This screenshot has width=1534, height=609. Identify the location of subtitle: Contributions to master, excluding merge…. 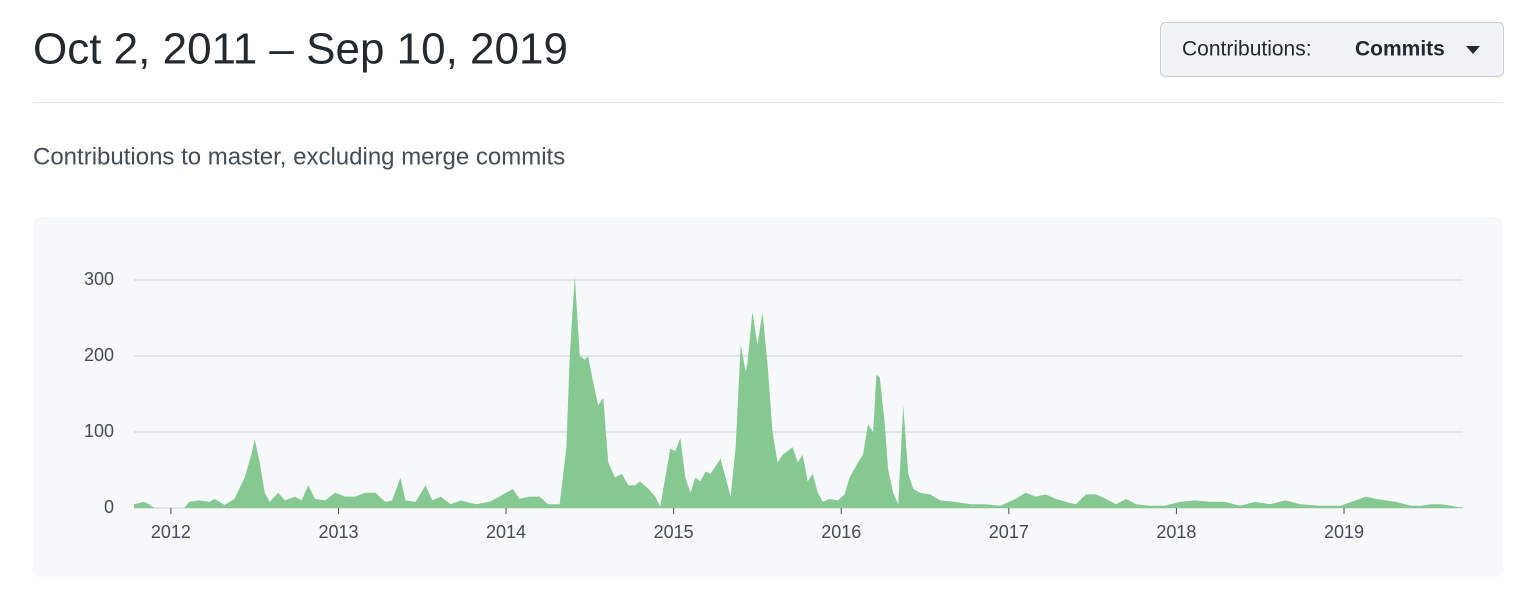
(299, 156).